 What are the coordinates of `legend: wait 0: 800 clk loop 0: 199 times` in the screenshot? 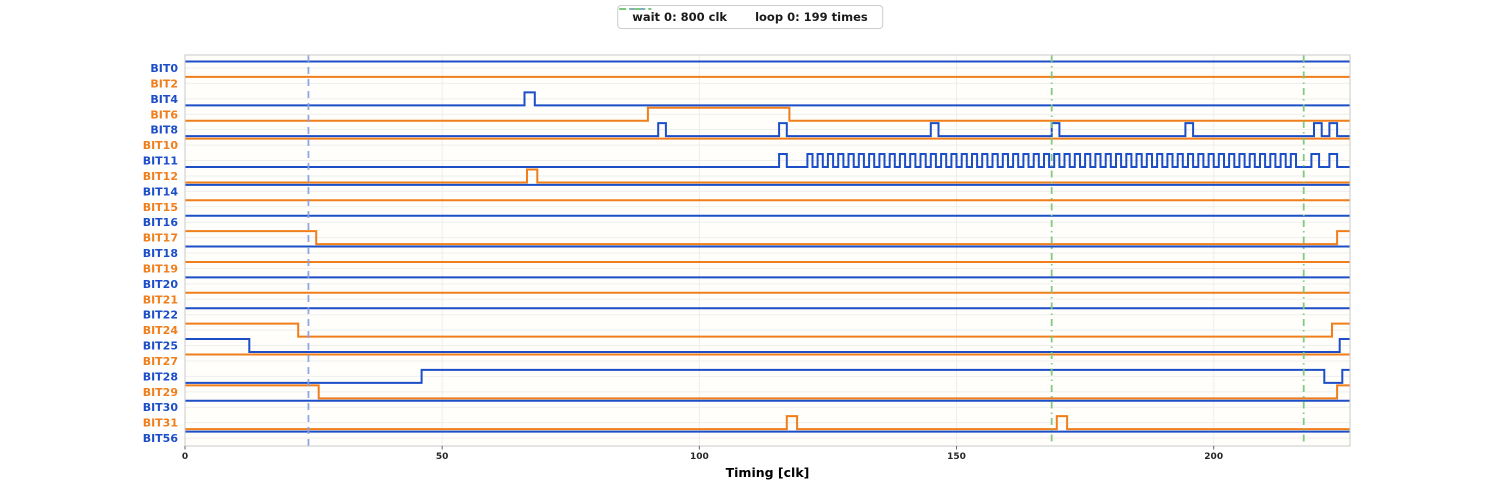 It's located at (750, 17).